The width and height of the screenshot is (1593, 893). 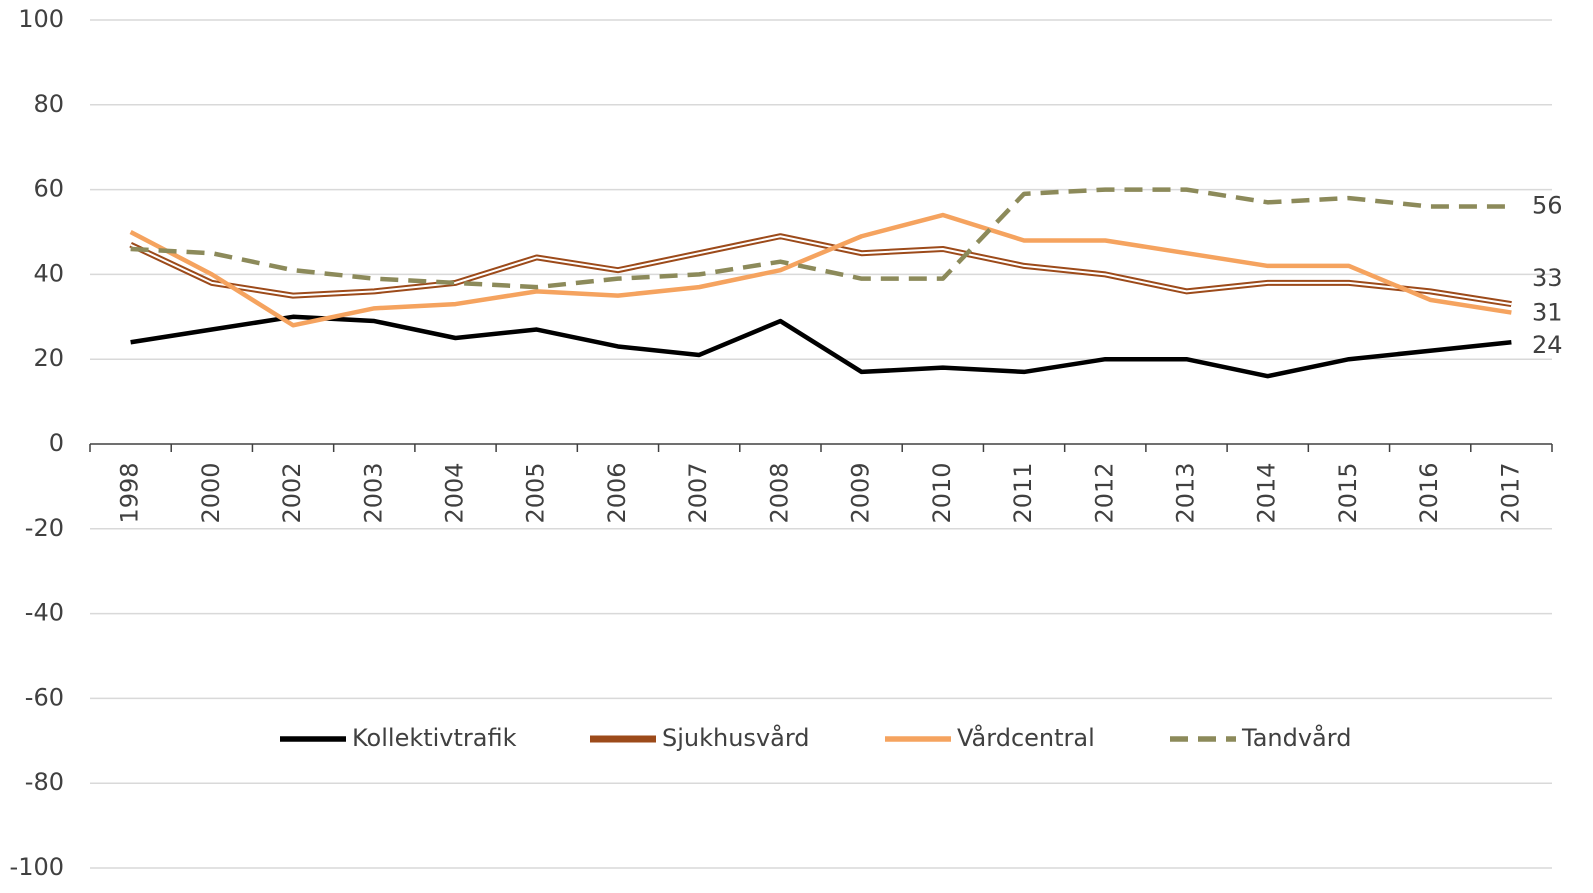 What do you see at coordinates (44, 528) in the screenshot?
I see `y-tick-label: -20` at bounding box center [44, 528].